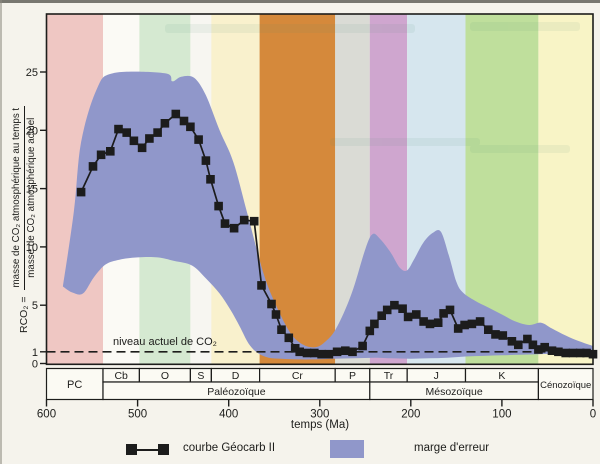 Image resolution: width=600 pixels, height=464 pixels. Describe the element at coordinates (389, 376) in the screenshot. I see `table-label-Tr: Tr` at that location.